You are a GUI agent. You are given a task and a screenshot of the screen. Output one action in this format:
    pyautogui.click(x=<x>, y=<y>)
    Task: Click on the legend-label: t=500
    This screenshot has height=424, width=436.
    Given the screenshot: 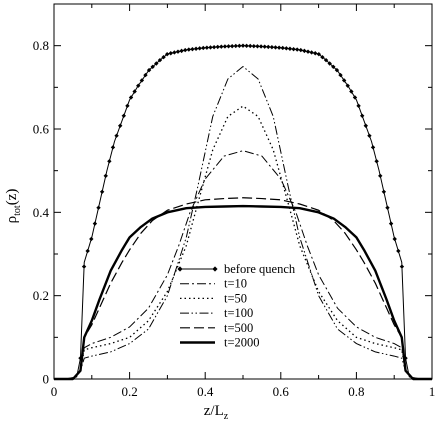 What is the action you would take?
    pyautogui.click(x=238, y=328)
    